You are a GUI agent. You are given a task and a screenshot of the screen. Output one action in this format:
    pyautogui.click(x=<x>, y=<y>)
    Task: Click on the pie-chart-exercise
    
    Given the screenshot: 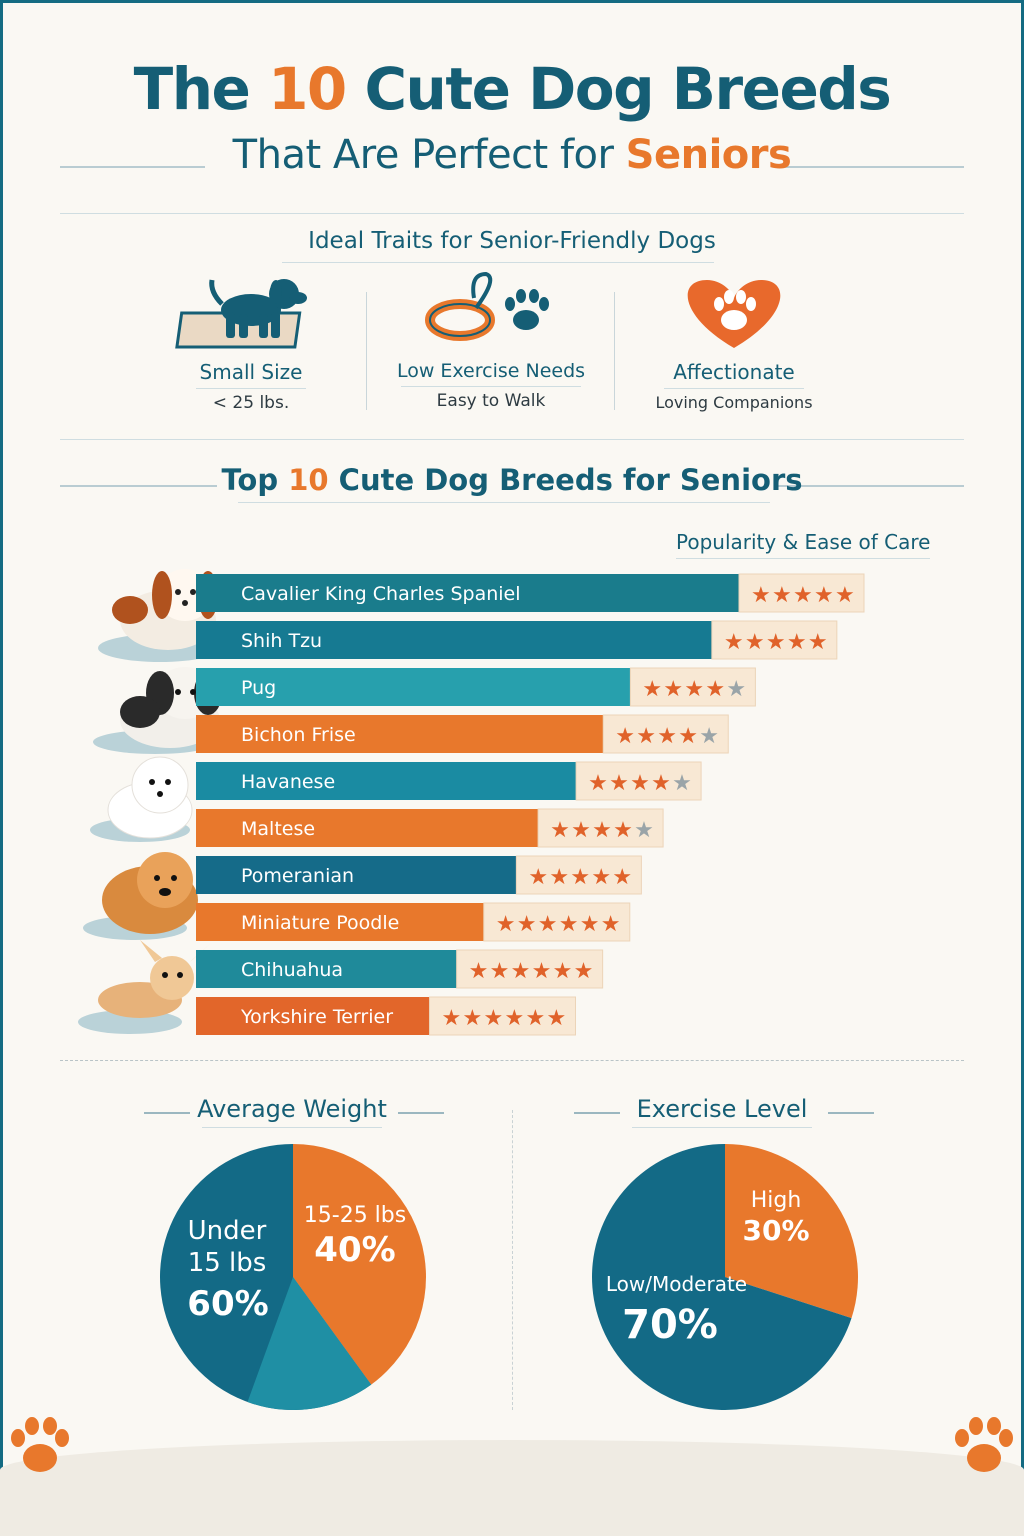 What is the action you would take?
    pyautogui.click(x=725, y=1277)
    